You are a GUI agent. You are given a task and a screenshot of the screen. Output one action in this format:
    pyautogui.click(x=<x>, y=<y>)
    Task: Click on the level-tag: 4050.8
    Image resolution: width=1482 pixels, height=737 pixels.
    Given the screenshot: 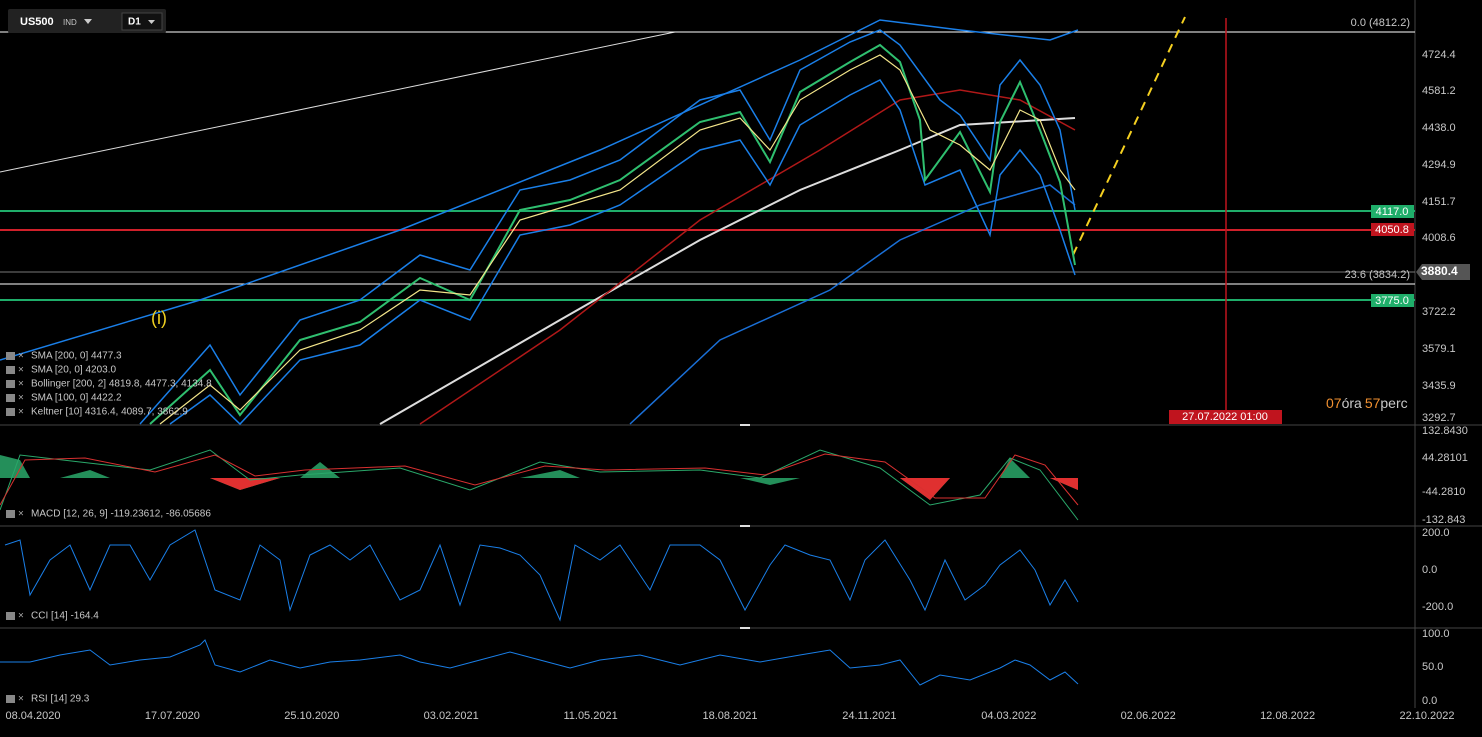 What is the action you would take?
    pyautogui.click(x=1392, y=230)
    